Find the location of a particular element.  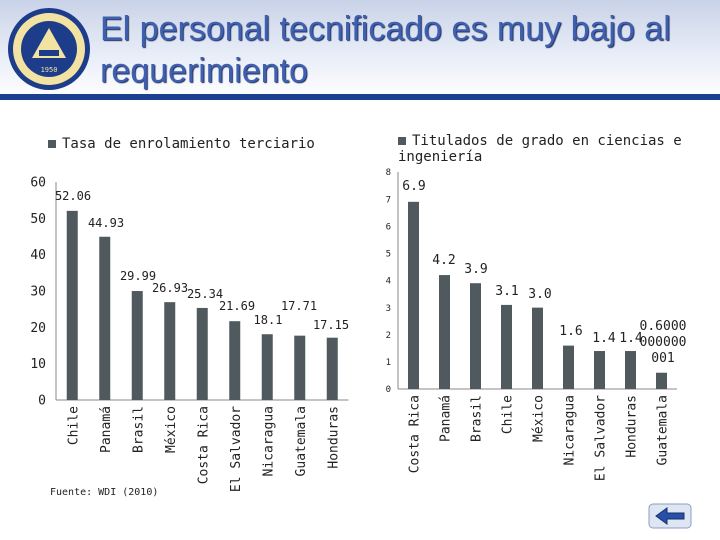

data-label: 4.2 is located at coordinates (443, 260).